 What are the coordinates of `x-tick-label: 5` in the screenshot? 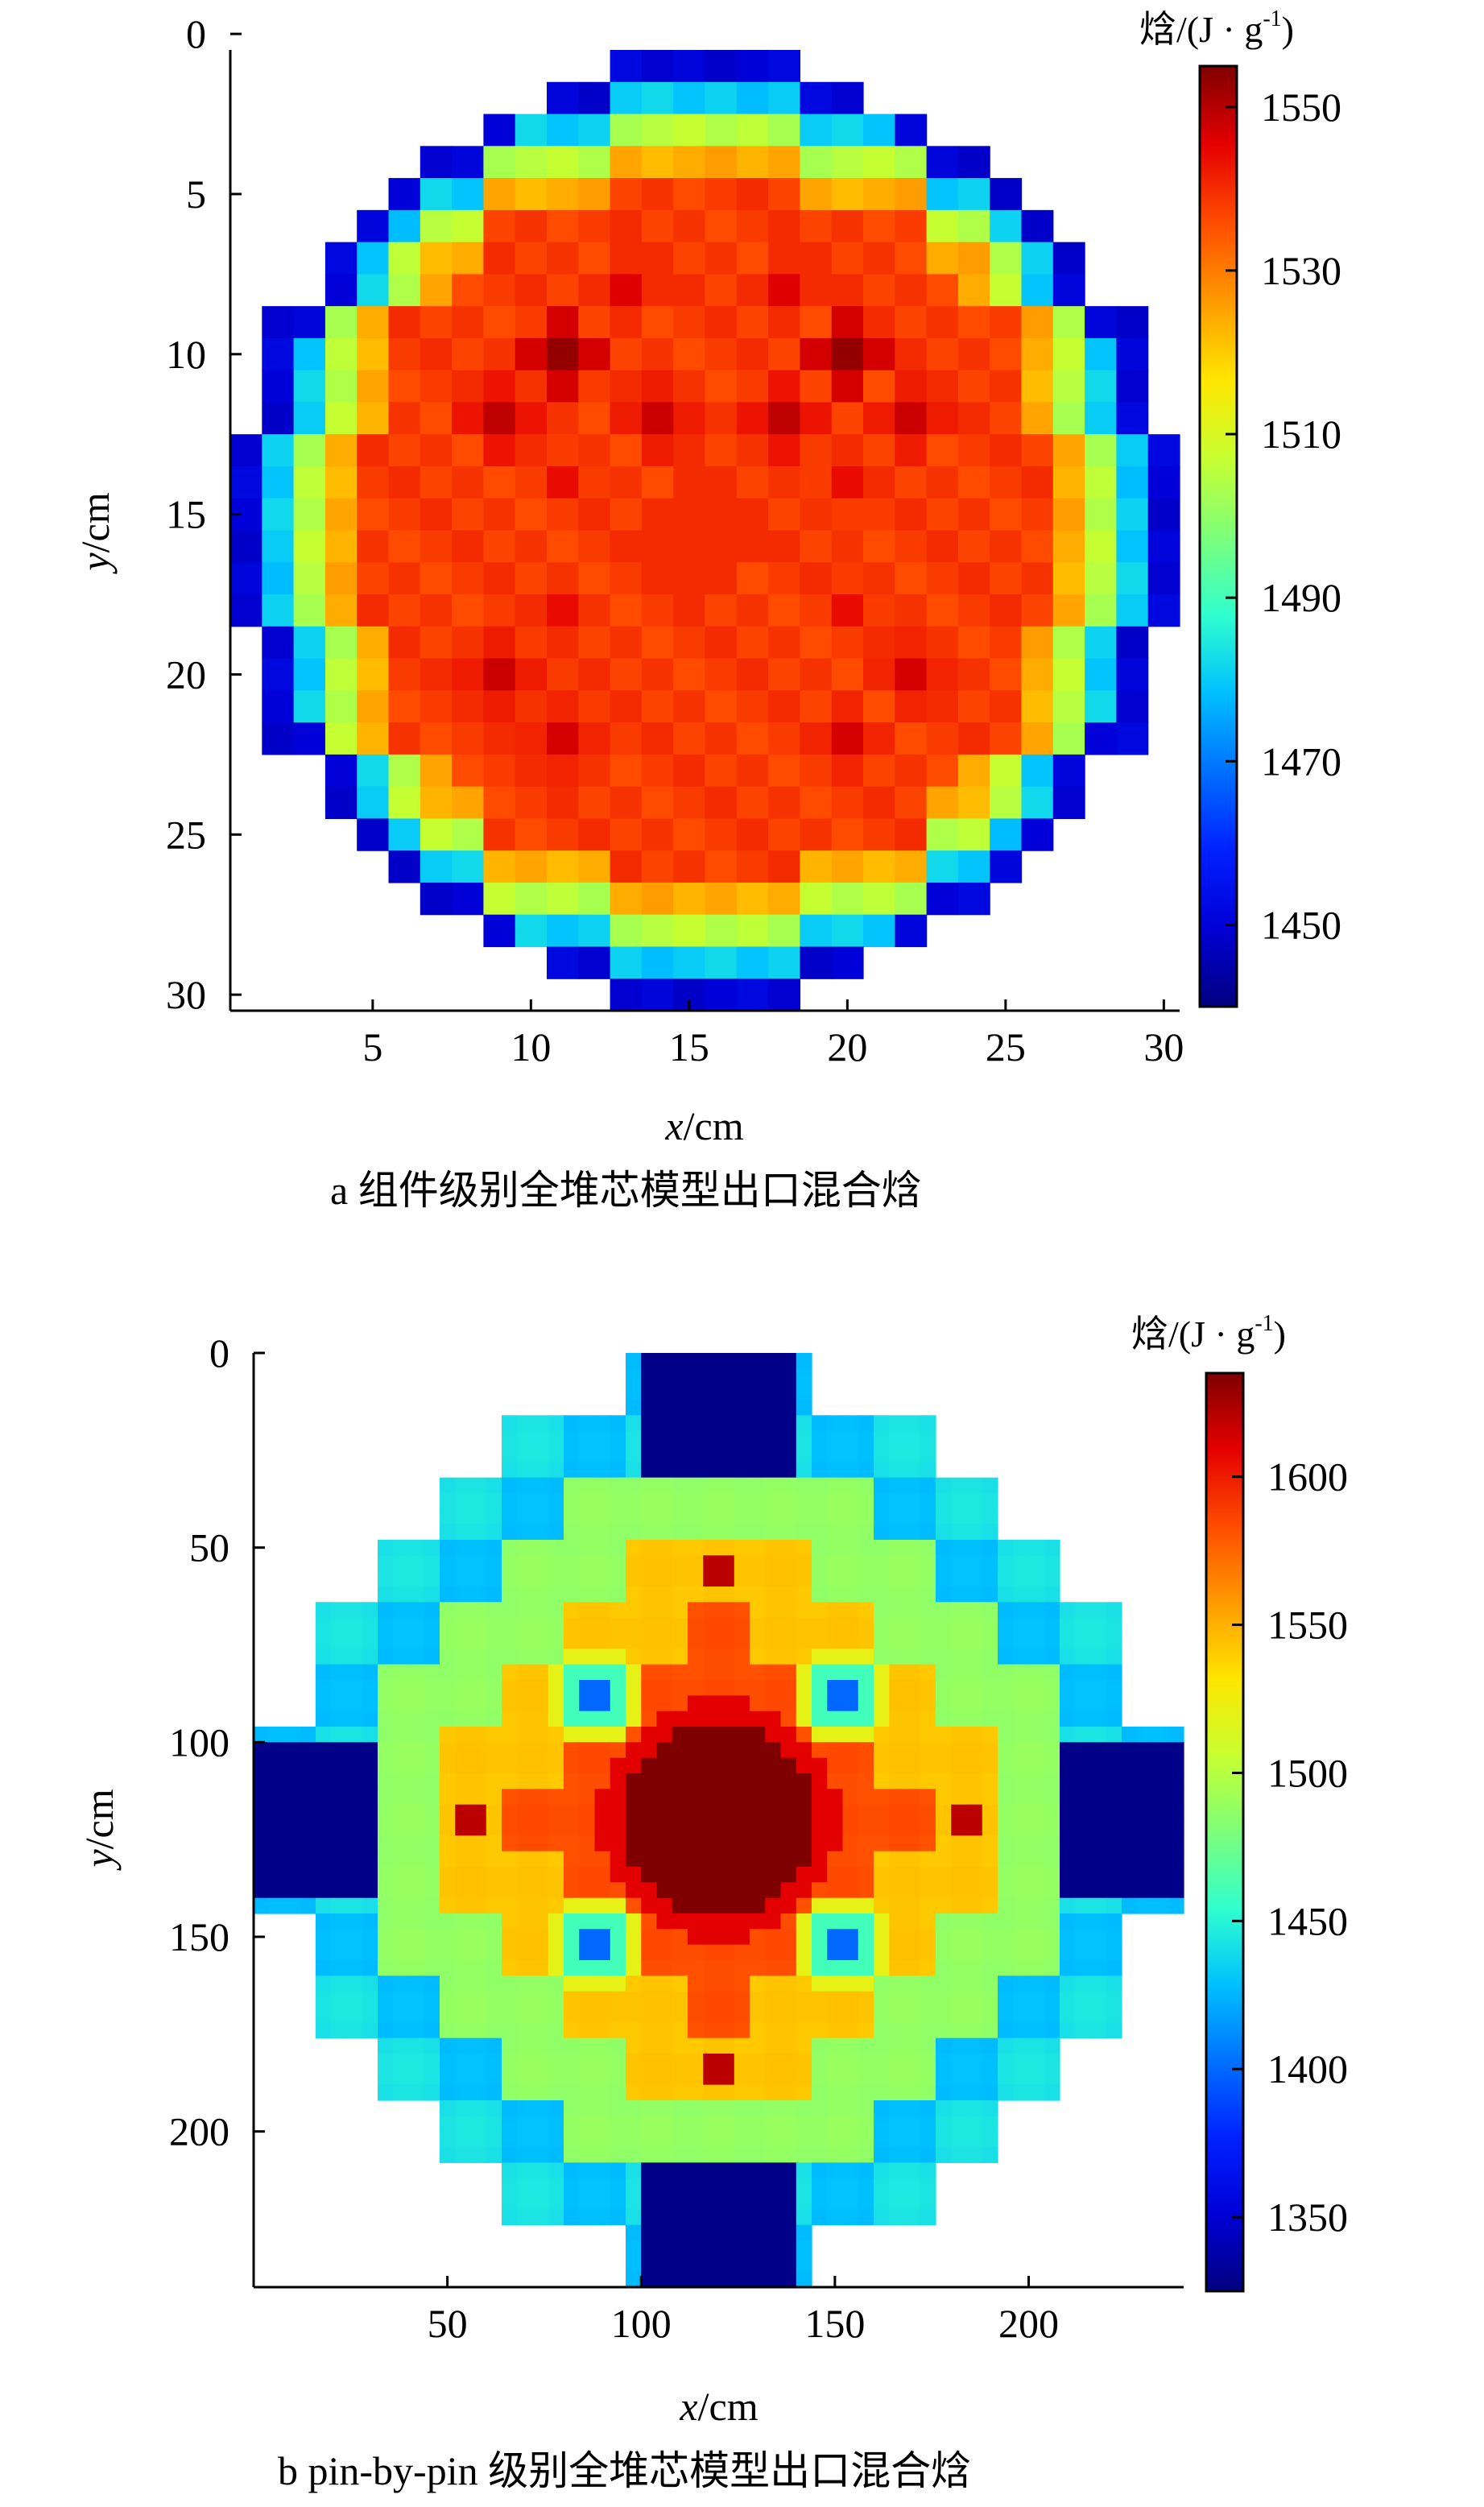 It's located at (372, 1047).